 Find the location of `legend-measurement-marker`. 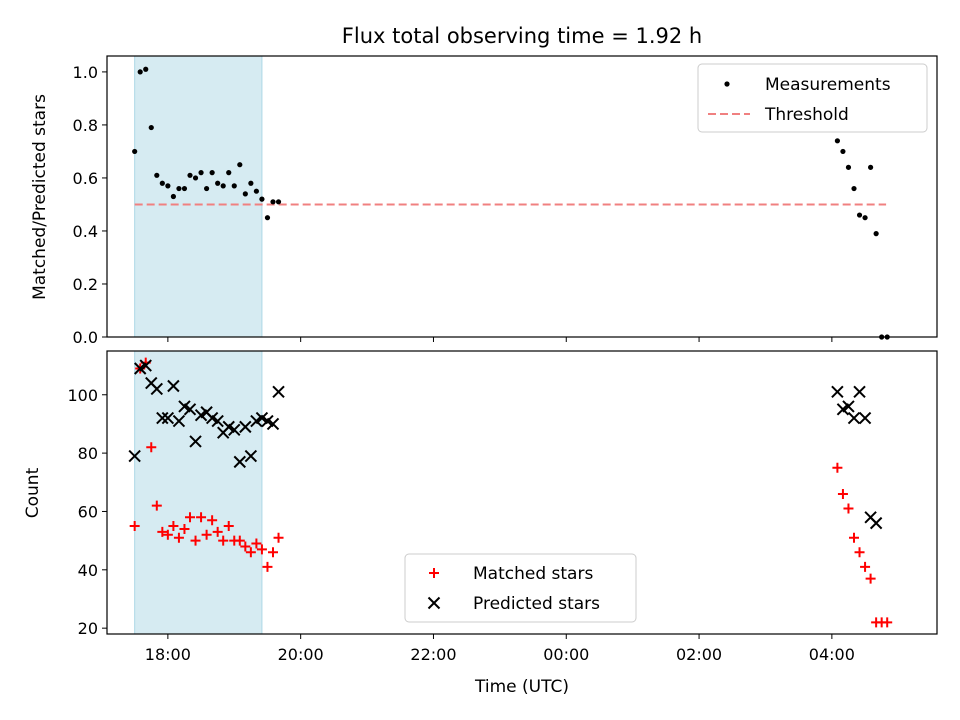

legend-measurement-marker is located at coordinates (727, 84).